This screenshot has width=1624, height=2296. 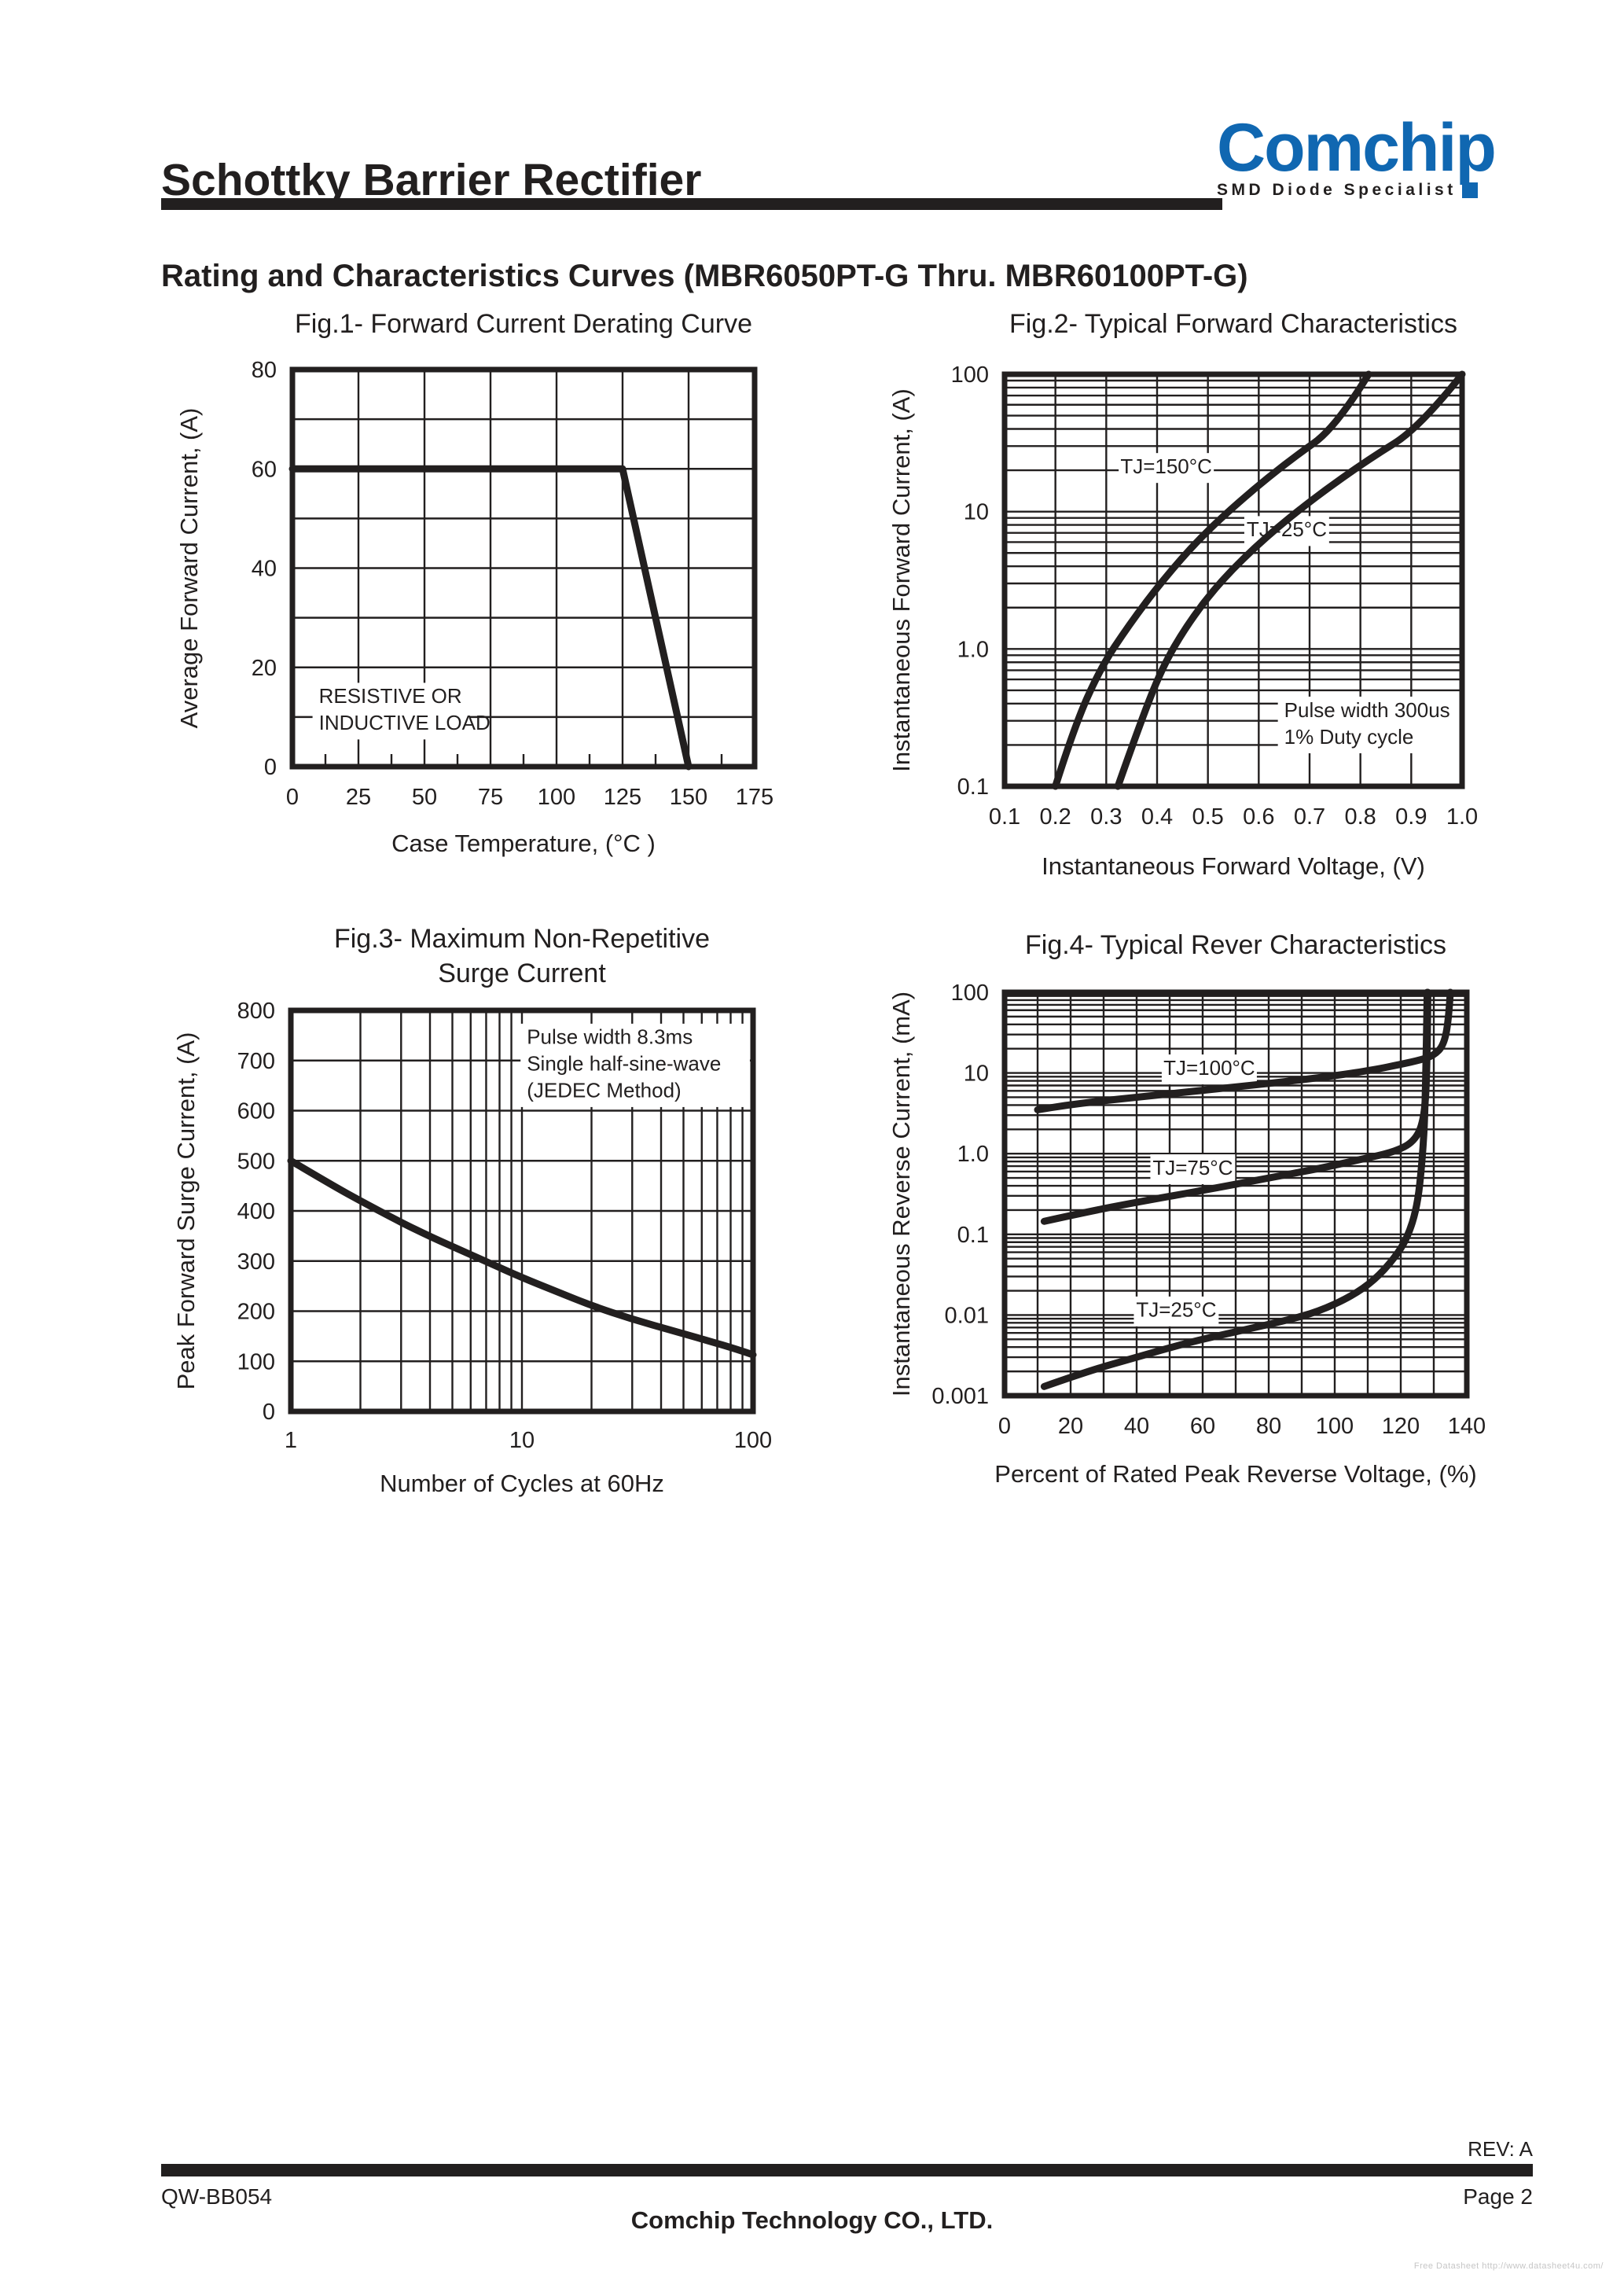 I want to click on svg-text: TJ=75°C, so click(x=1192, y=1167).